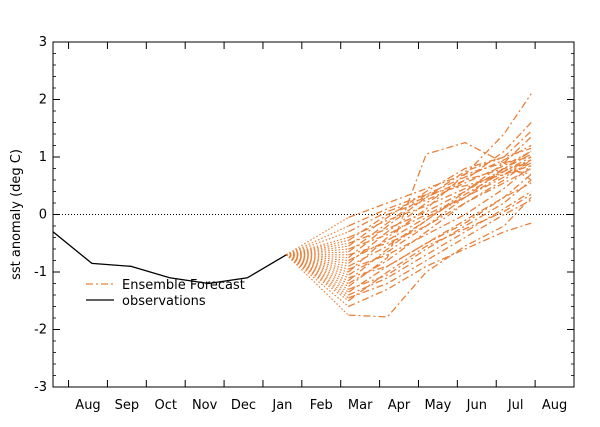 The width and height of the screenshot is (600, 427). Describe the element at coordinates (183, 285) in the screenshot. I see `legend-ensemble-label: Ensemble Forecast` at that location.